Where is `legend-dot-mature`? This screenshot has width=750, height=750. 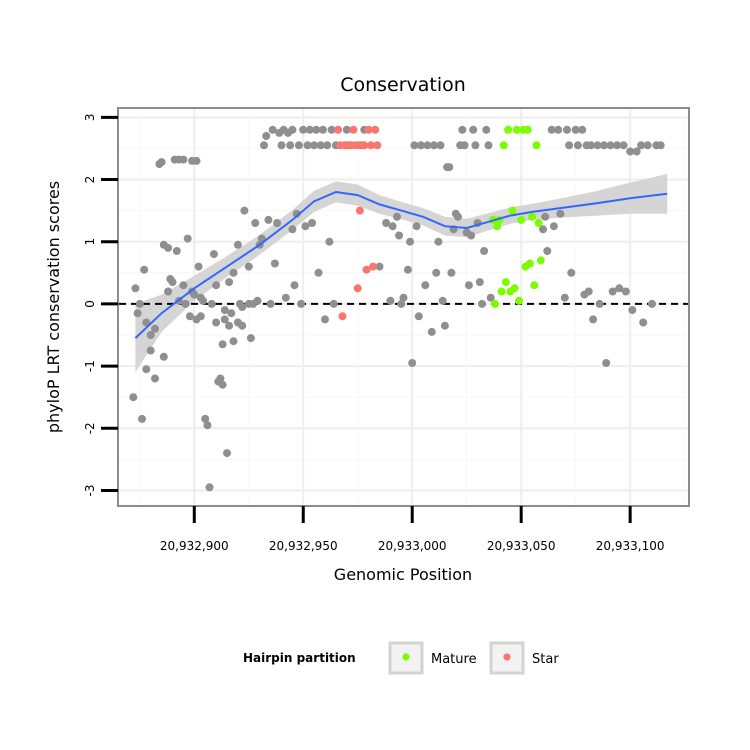
legend-dot-mature is located at coordinates (406, 657).